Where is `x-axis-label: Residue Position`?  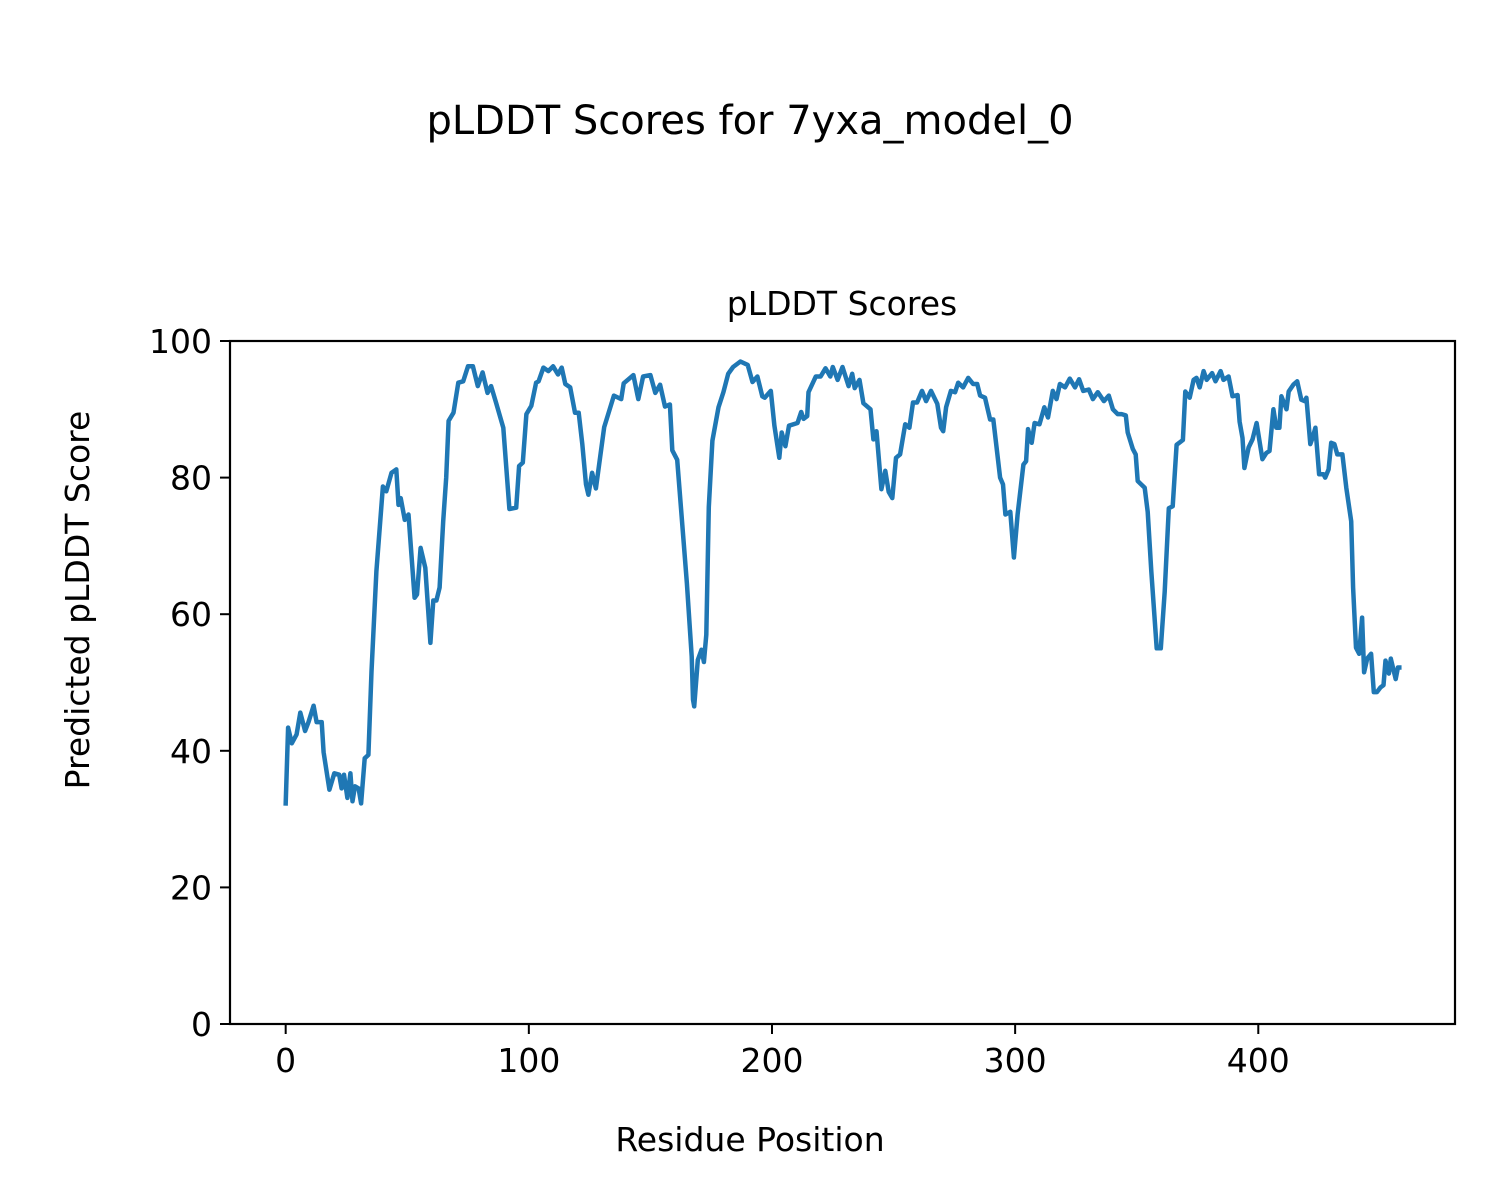
x-axis-label: Residue Position is located at coordinates (749, 1139).